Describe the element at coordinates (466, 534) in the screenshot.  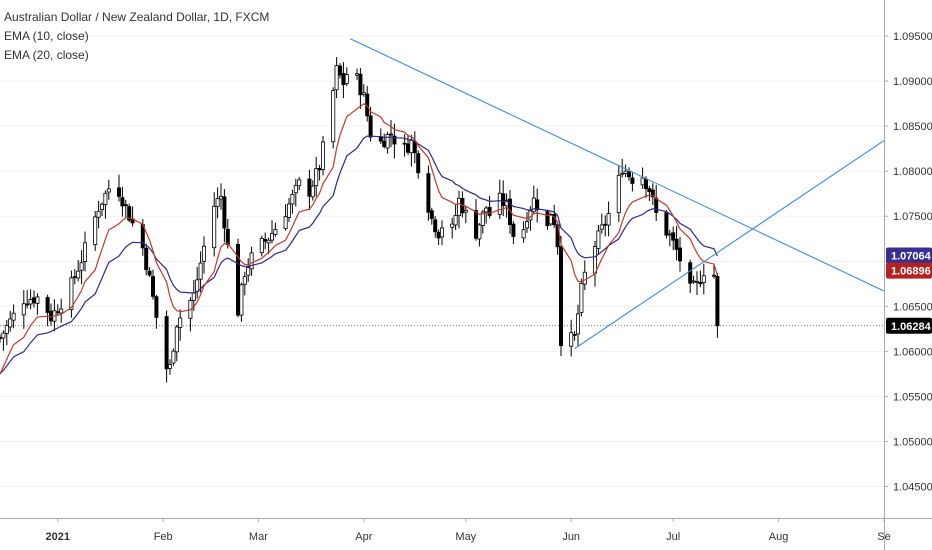
I see `time-axis-bg` at that location.